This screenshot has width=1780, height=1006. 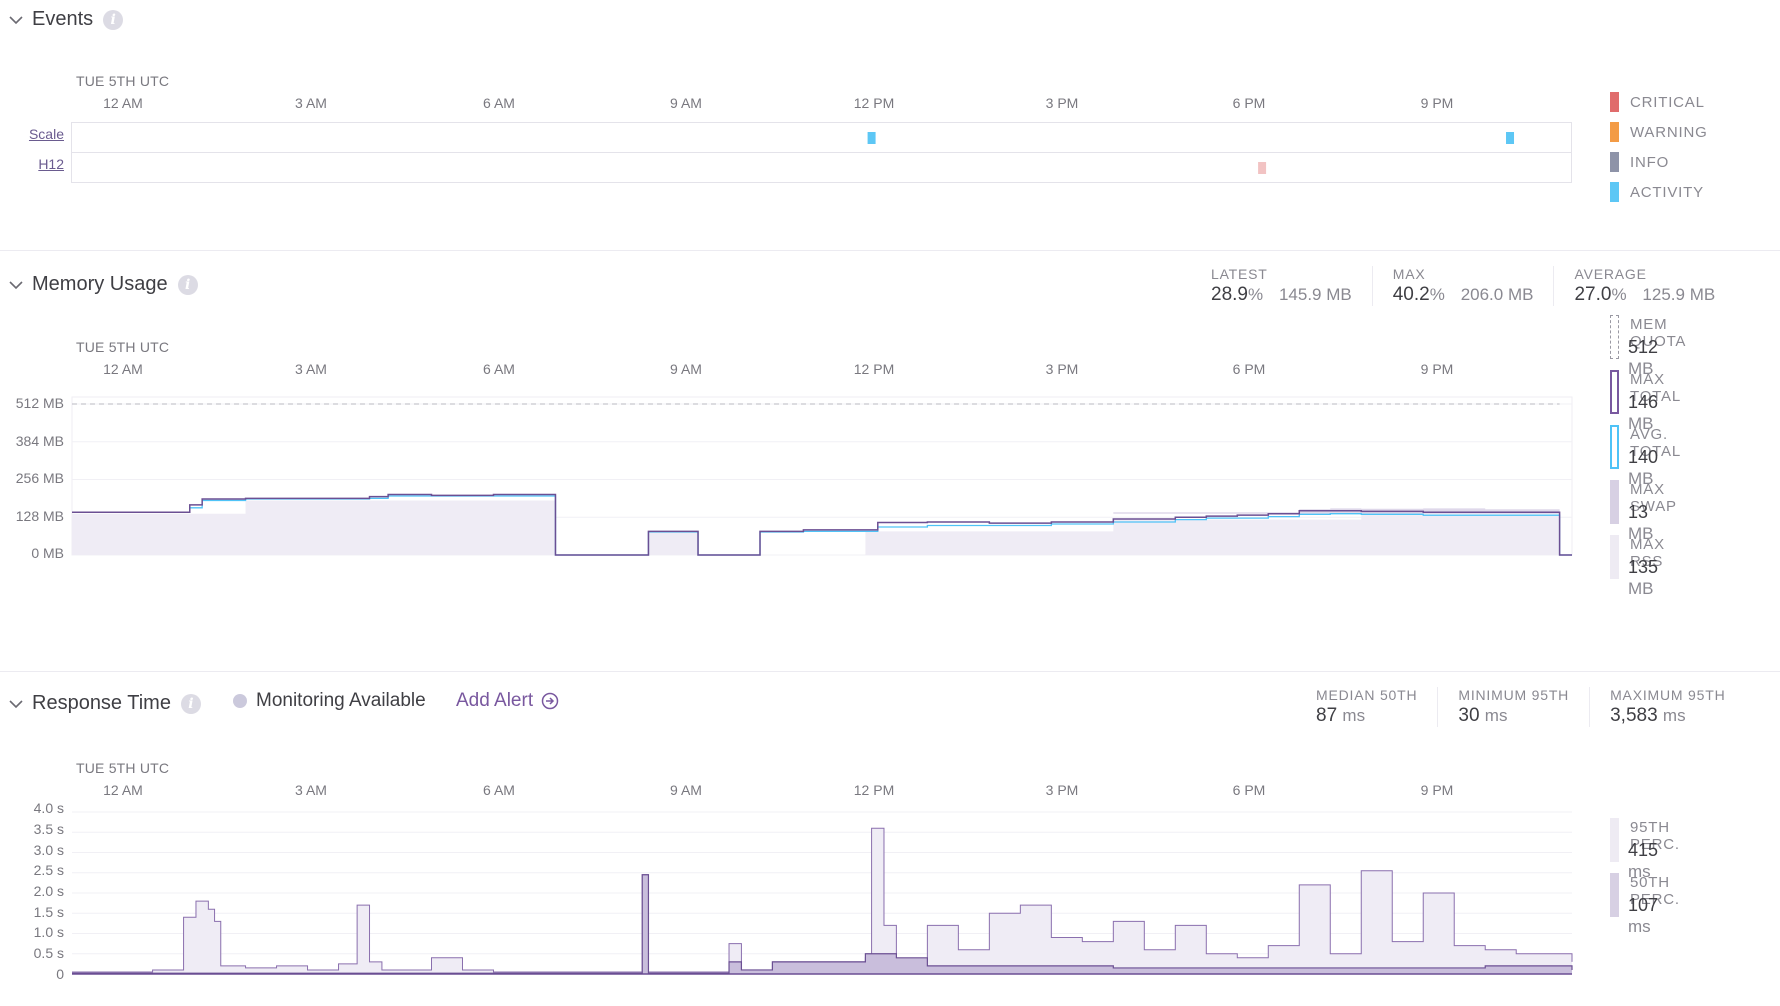 What do you see at coordinates (1614, 102) in the screenshot?
I see `critical-swatch` at bounding box center [1614, 102].